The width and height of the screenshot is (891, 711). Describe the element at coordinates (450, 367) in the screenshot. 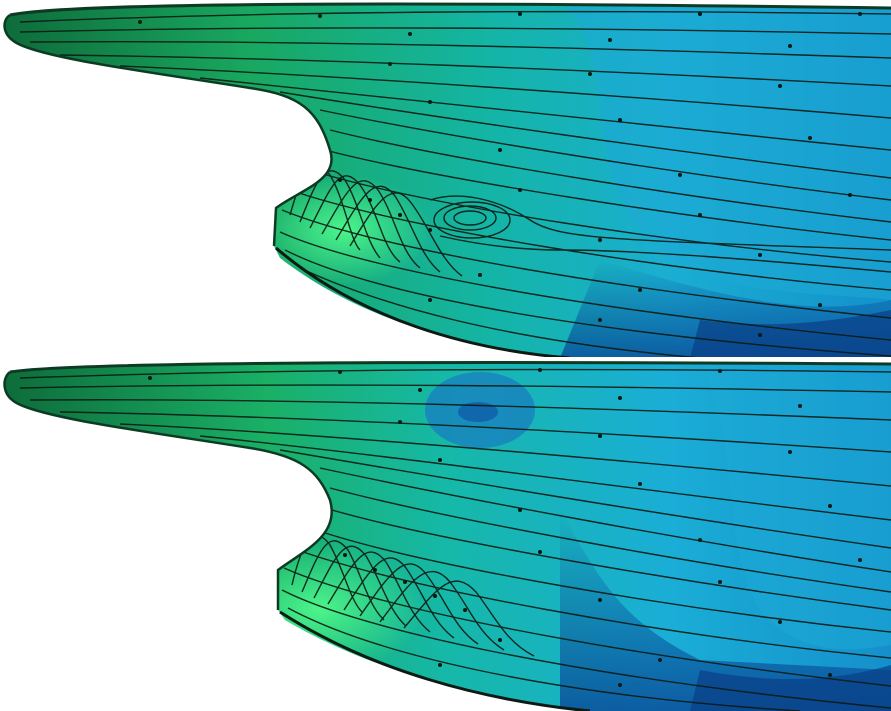

I see `hull-top-edge-bottom-panel` at that location.